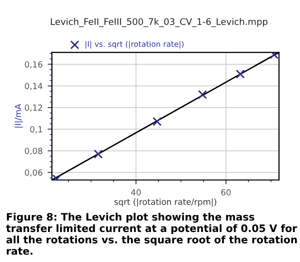 Image resolution: width=300 pixels, height=262 pixels. I want to click on y-tick-label: 0,1, so click(36, 130).